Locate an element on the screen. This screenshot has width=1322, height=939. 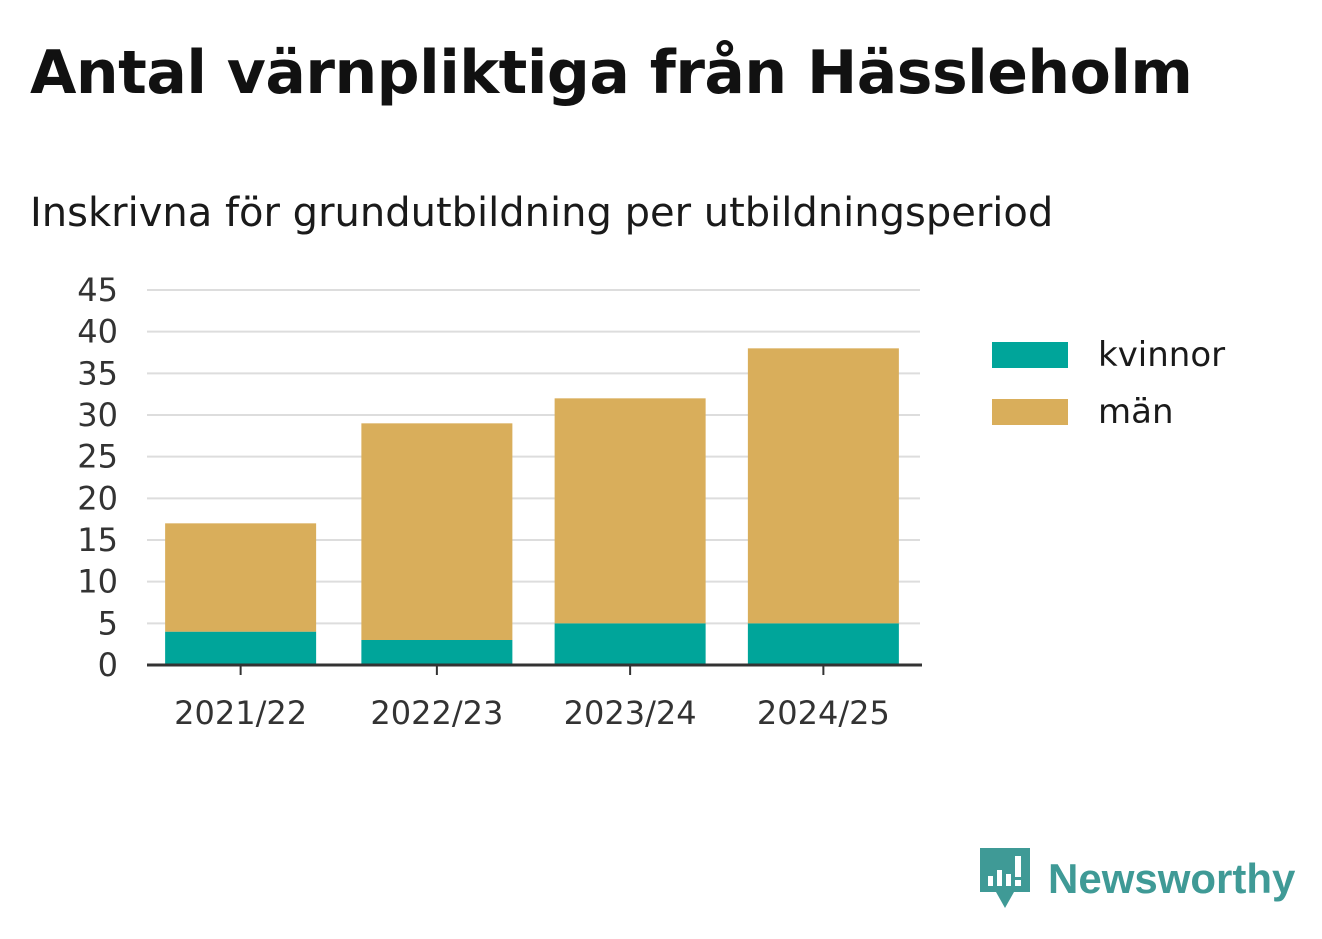
legend-swatch-kvinnor is located at coordinates (1030, 354).